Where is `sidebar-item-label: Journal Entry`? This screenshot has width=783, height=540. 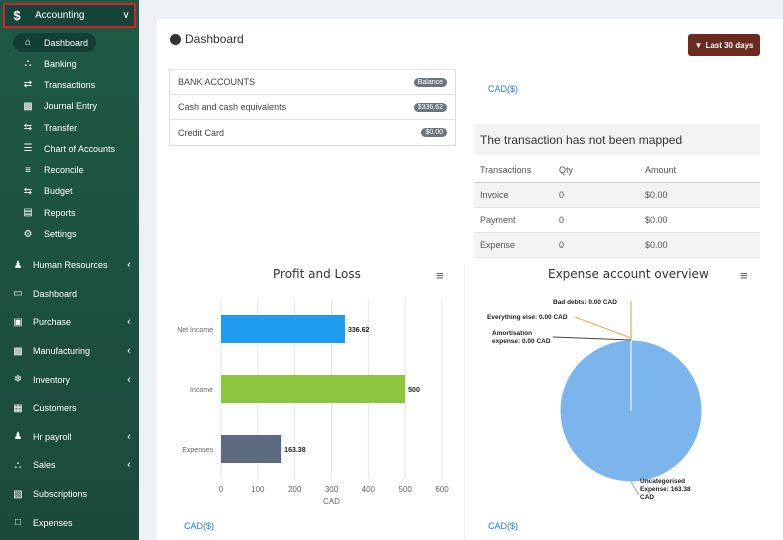 sidebar-item-label: Journal Entry is located at coordinates (71, 106).